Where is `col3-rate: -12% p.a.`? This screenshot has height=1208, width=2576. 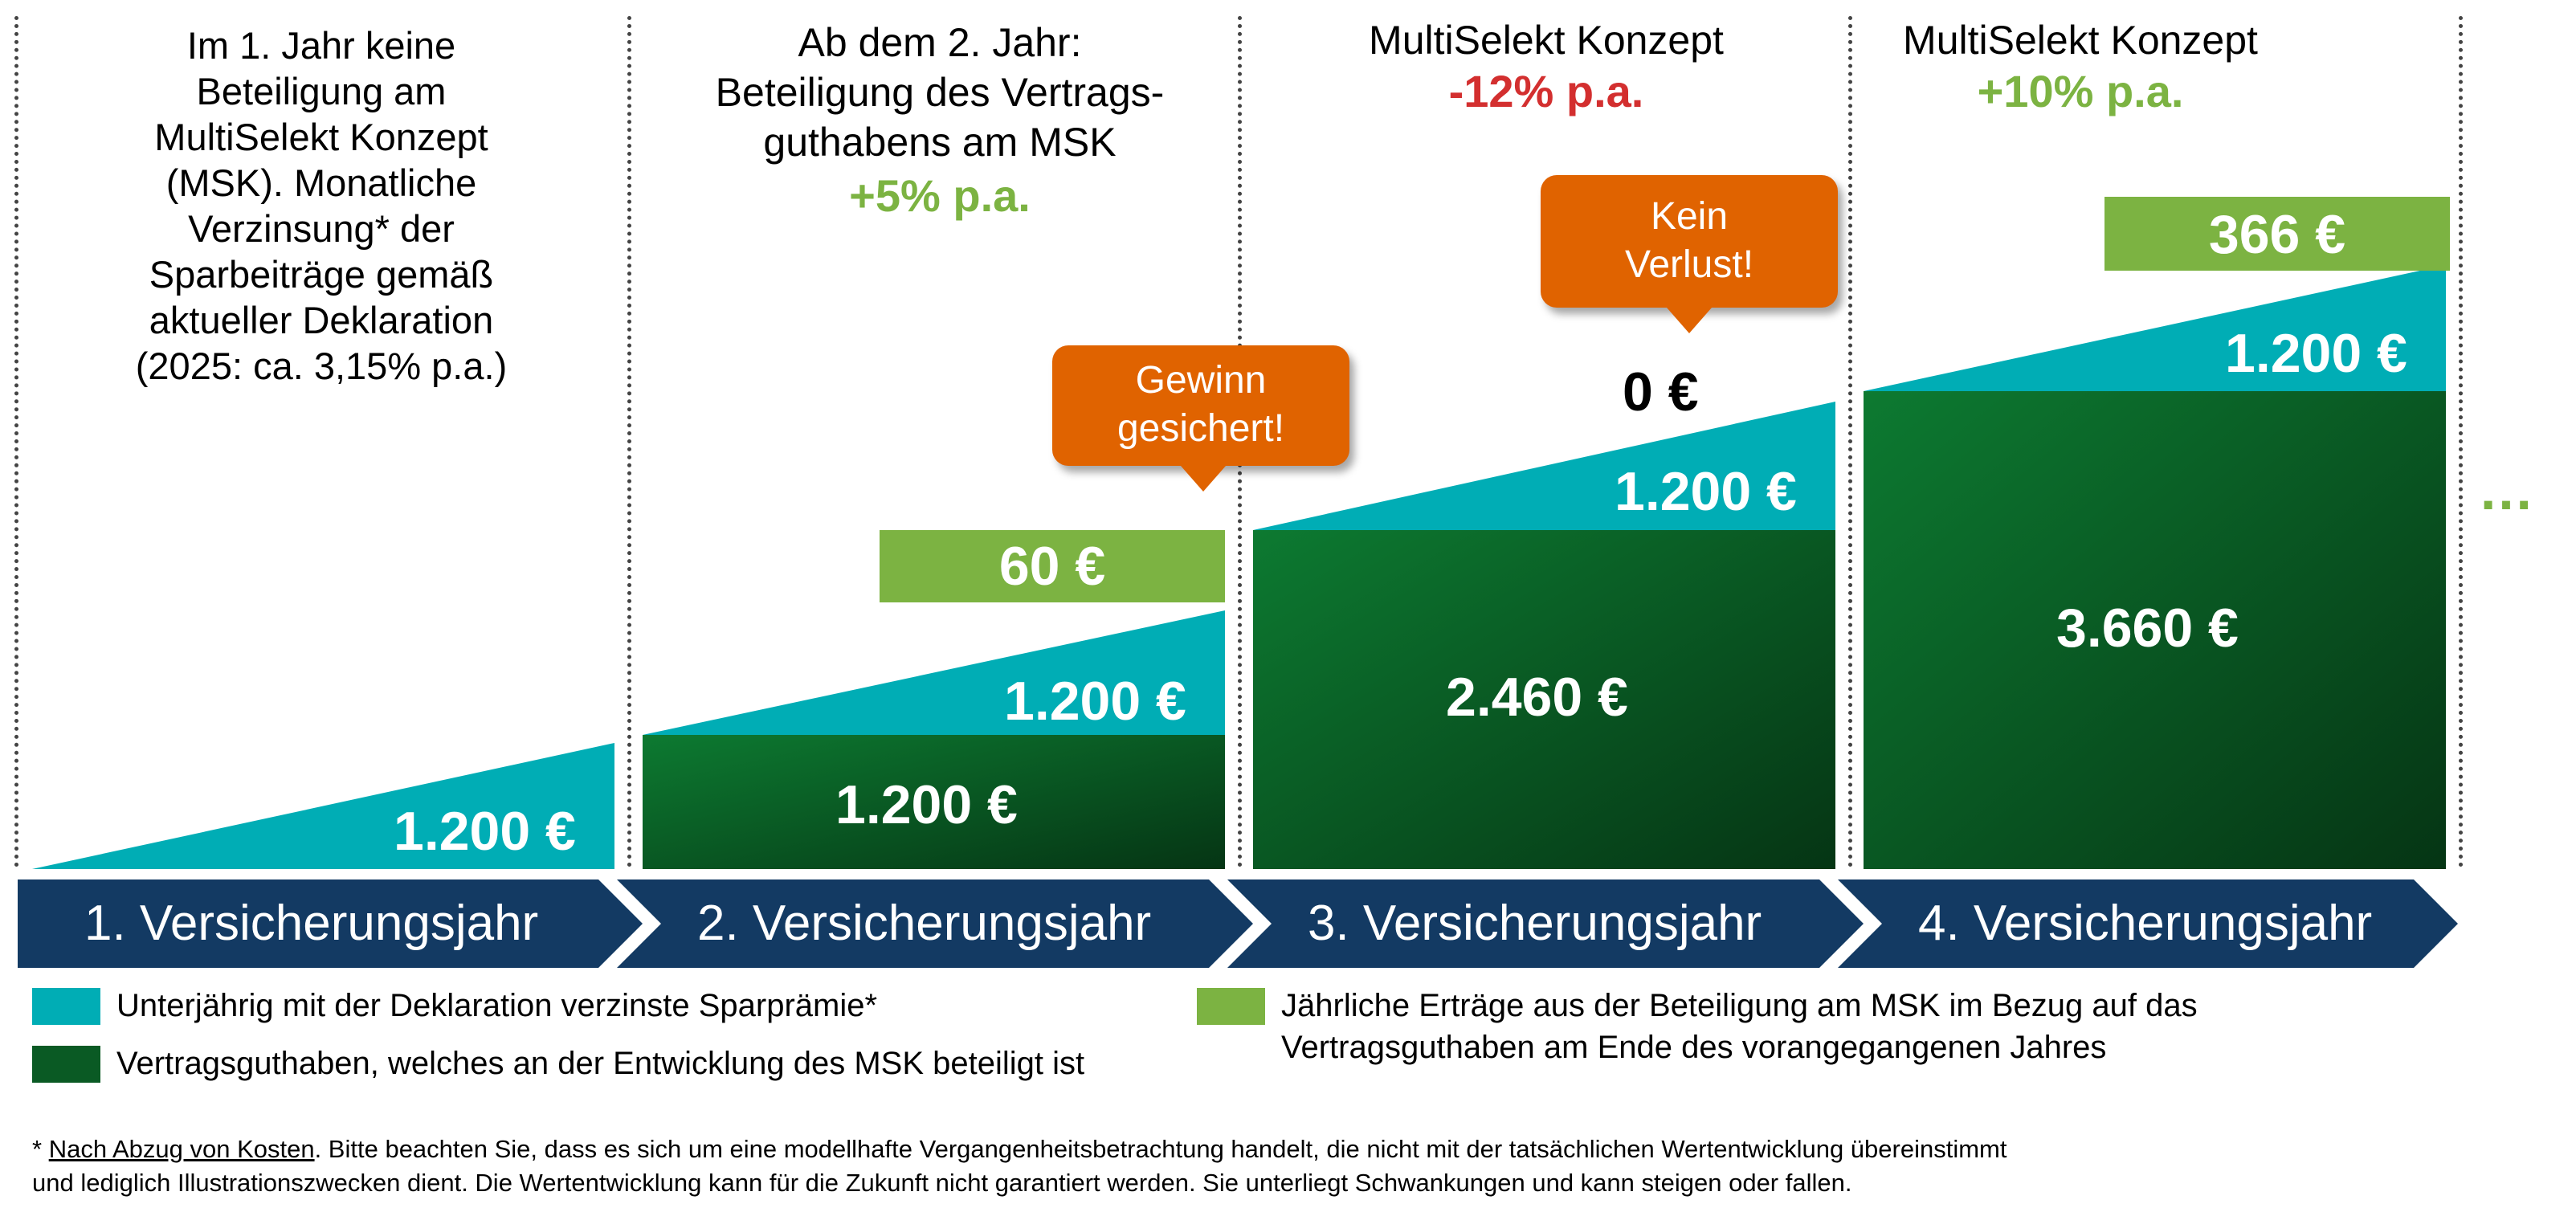 col3-rate: -12% p.a. is located at coordinates (1546, 91).